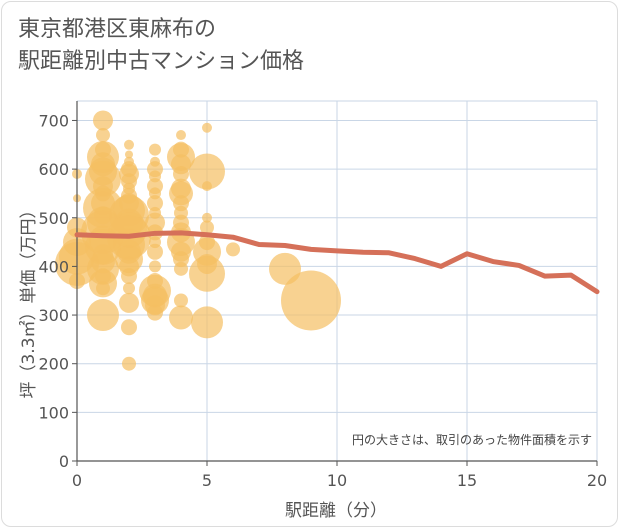  What do you see at coordinates (53, 120) in the screenshot?
I see `y-tick-label: 700` at bounding box center [53, 120].